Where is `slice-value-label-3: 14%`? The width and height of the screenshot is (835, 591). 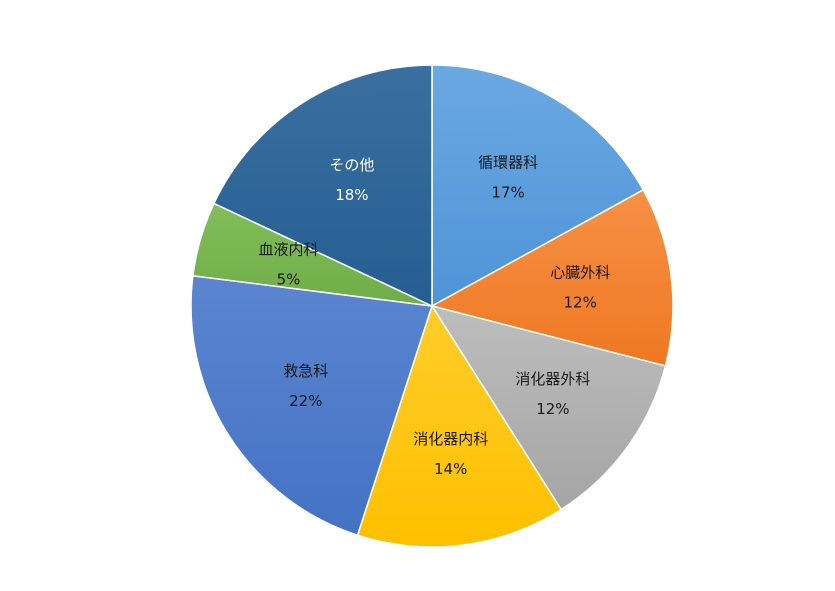 slice-value-label-3: 14% is located at coordinates (450, 469).